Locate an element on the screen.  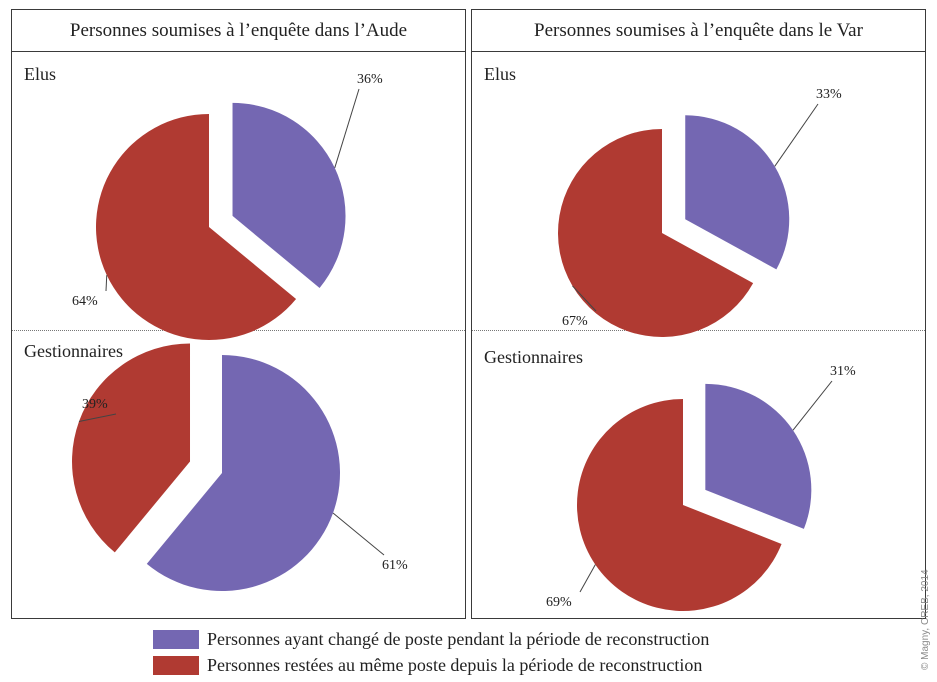
side-credit: © Magny, CREB, 2014 is located at coordinates (925, 619).